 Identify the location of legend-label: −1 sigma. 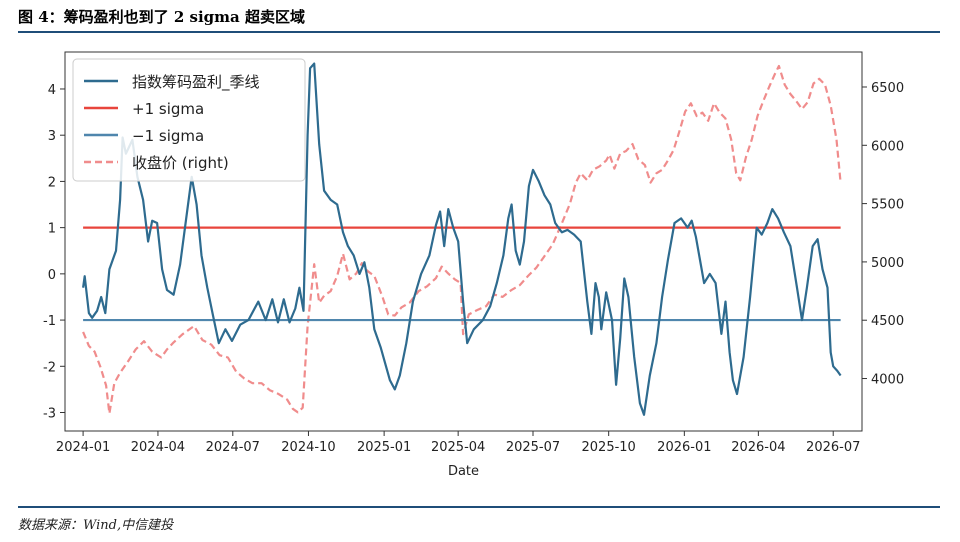
(168, 136).